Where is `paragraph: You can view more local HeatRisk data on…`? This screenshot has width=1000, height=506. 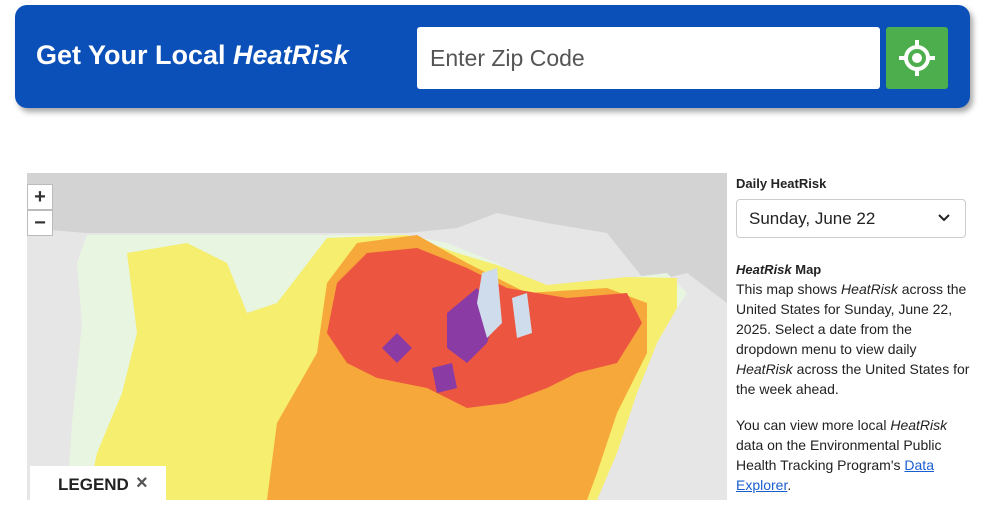
paragraph: You can view more local HeatRisk data on… is located at coordinates (856, 455).